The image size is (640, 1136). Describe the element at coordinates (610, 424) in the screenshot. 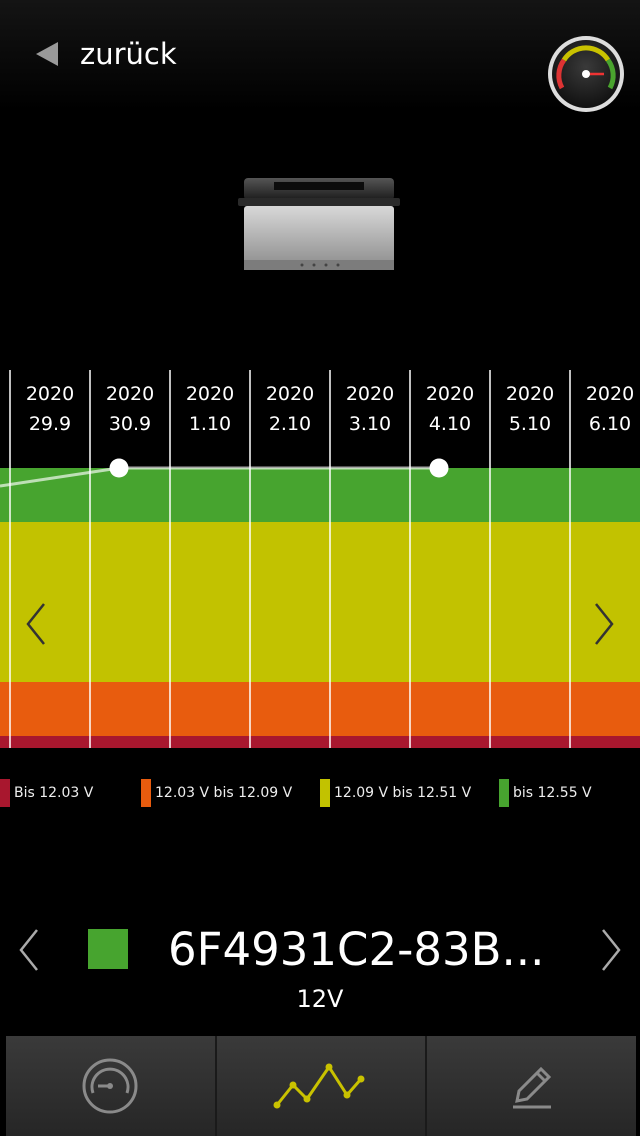

I see `x-tick-date: 6.10` at that location.